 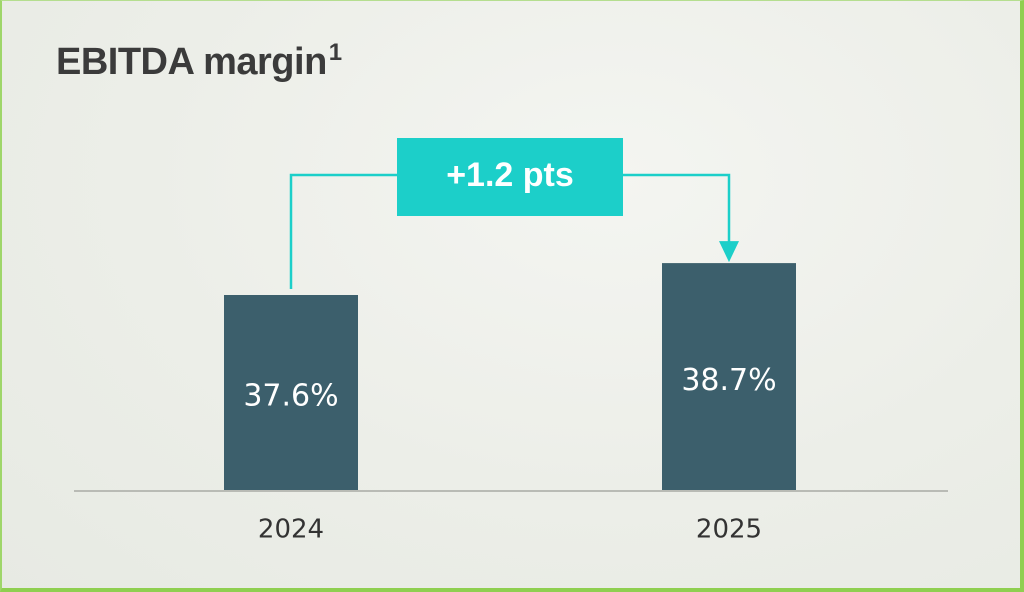 What do you see at coordinates (729, 530) in the screenshot?
I see `x-tick-label-2025: 2025` at bounding box center [729, 530].